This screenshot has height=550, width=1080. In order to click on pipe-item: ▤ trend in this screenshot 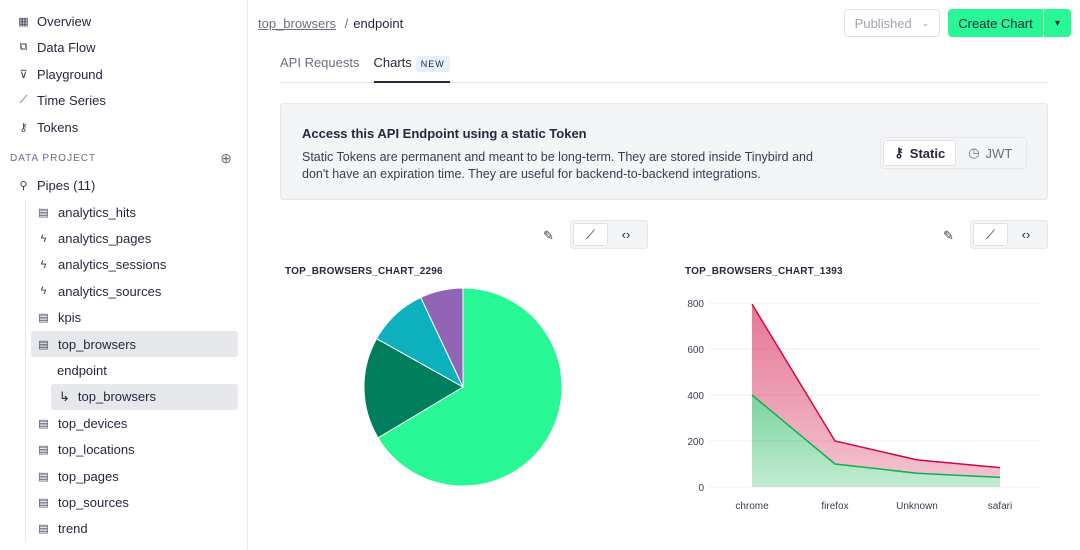, I will do `click(134, 529)`.